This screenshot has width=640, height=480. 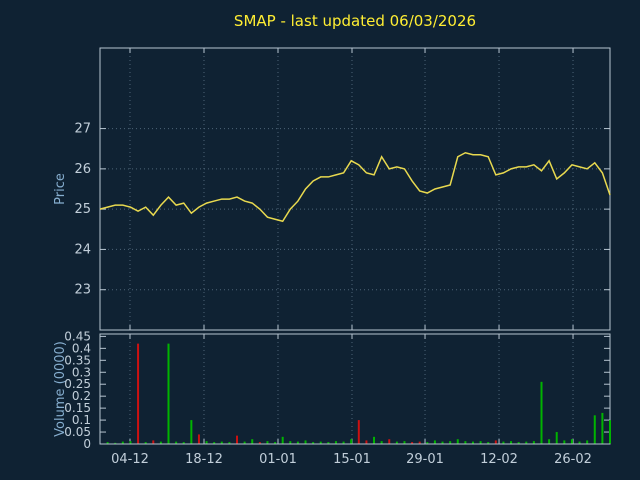 I want to click on volume-tick-label: 0.05, so click(x=77, y=432).